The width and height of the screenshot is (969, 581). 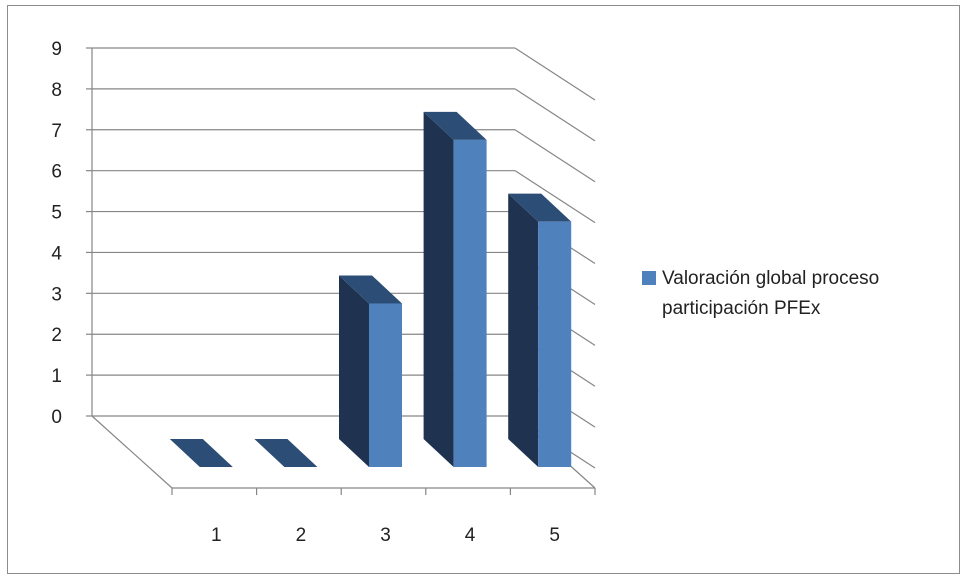 What do you see at coordinates (385, 535) in the screenshot?
I see `x-tick-label-3: 3` at bounding box center [385, 535].